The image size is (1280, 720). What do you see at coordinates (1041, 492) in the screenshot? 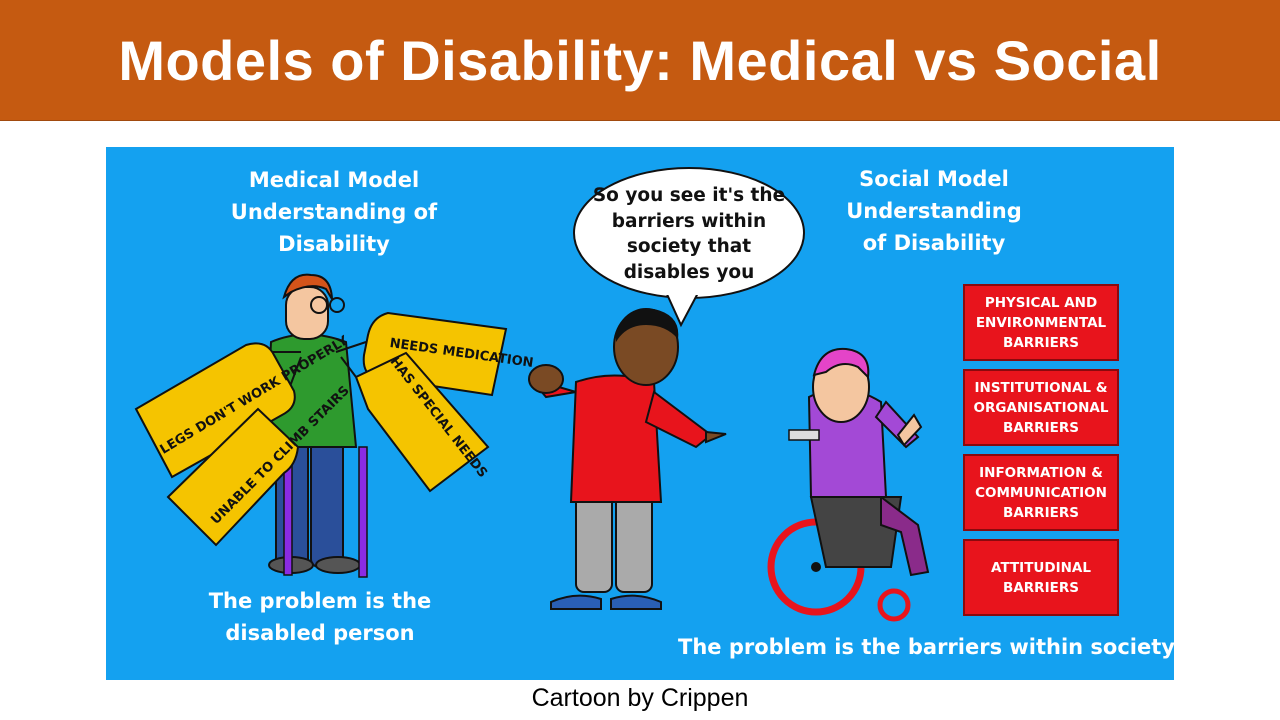
I see `barrier-information: INFORMATION & COMMUNICATION BARRIERS` at bounding box center [1041, 492].